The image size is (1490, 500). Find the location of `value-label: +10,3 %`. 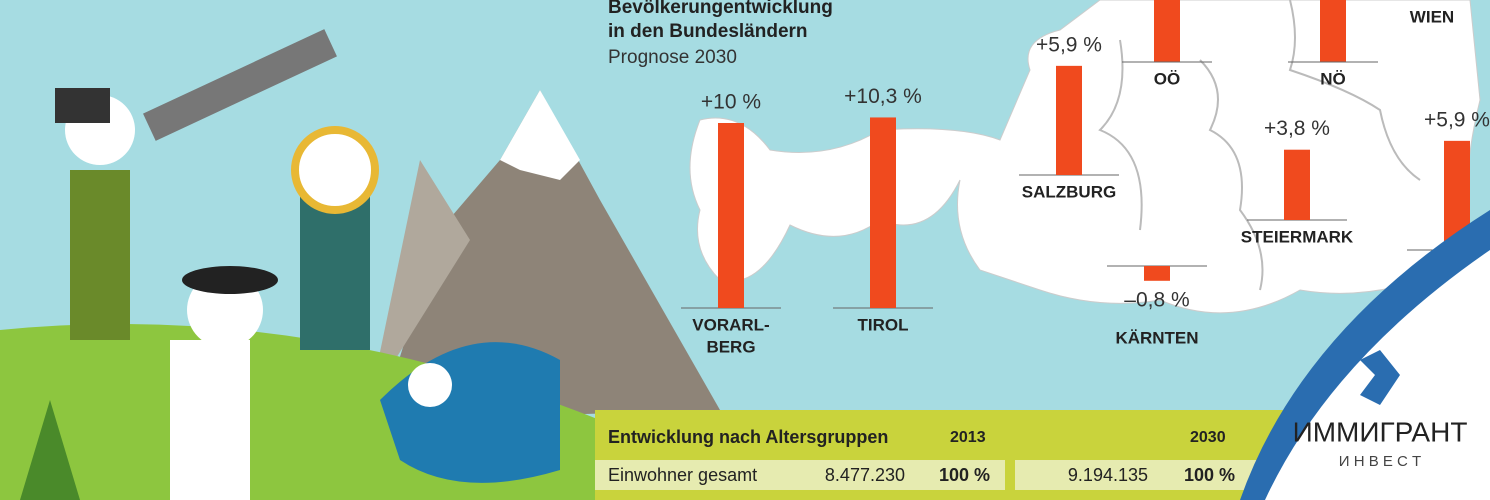

value-label: +10,3 % is located at coordinates (883, 96).